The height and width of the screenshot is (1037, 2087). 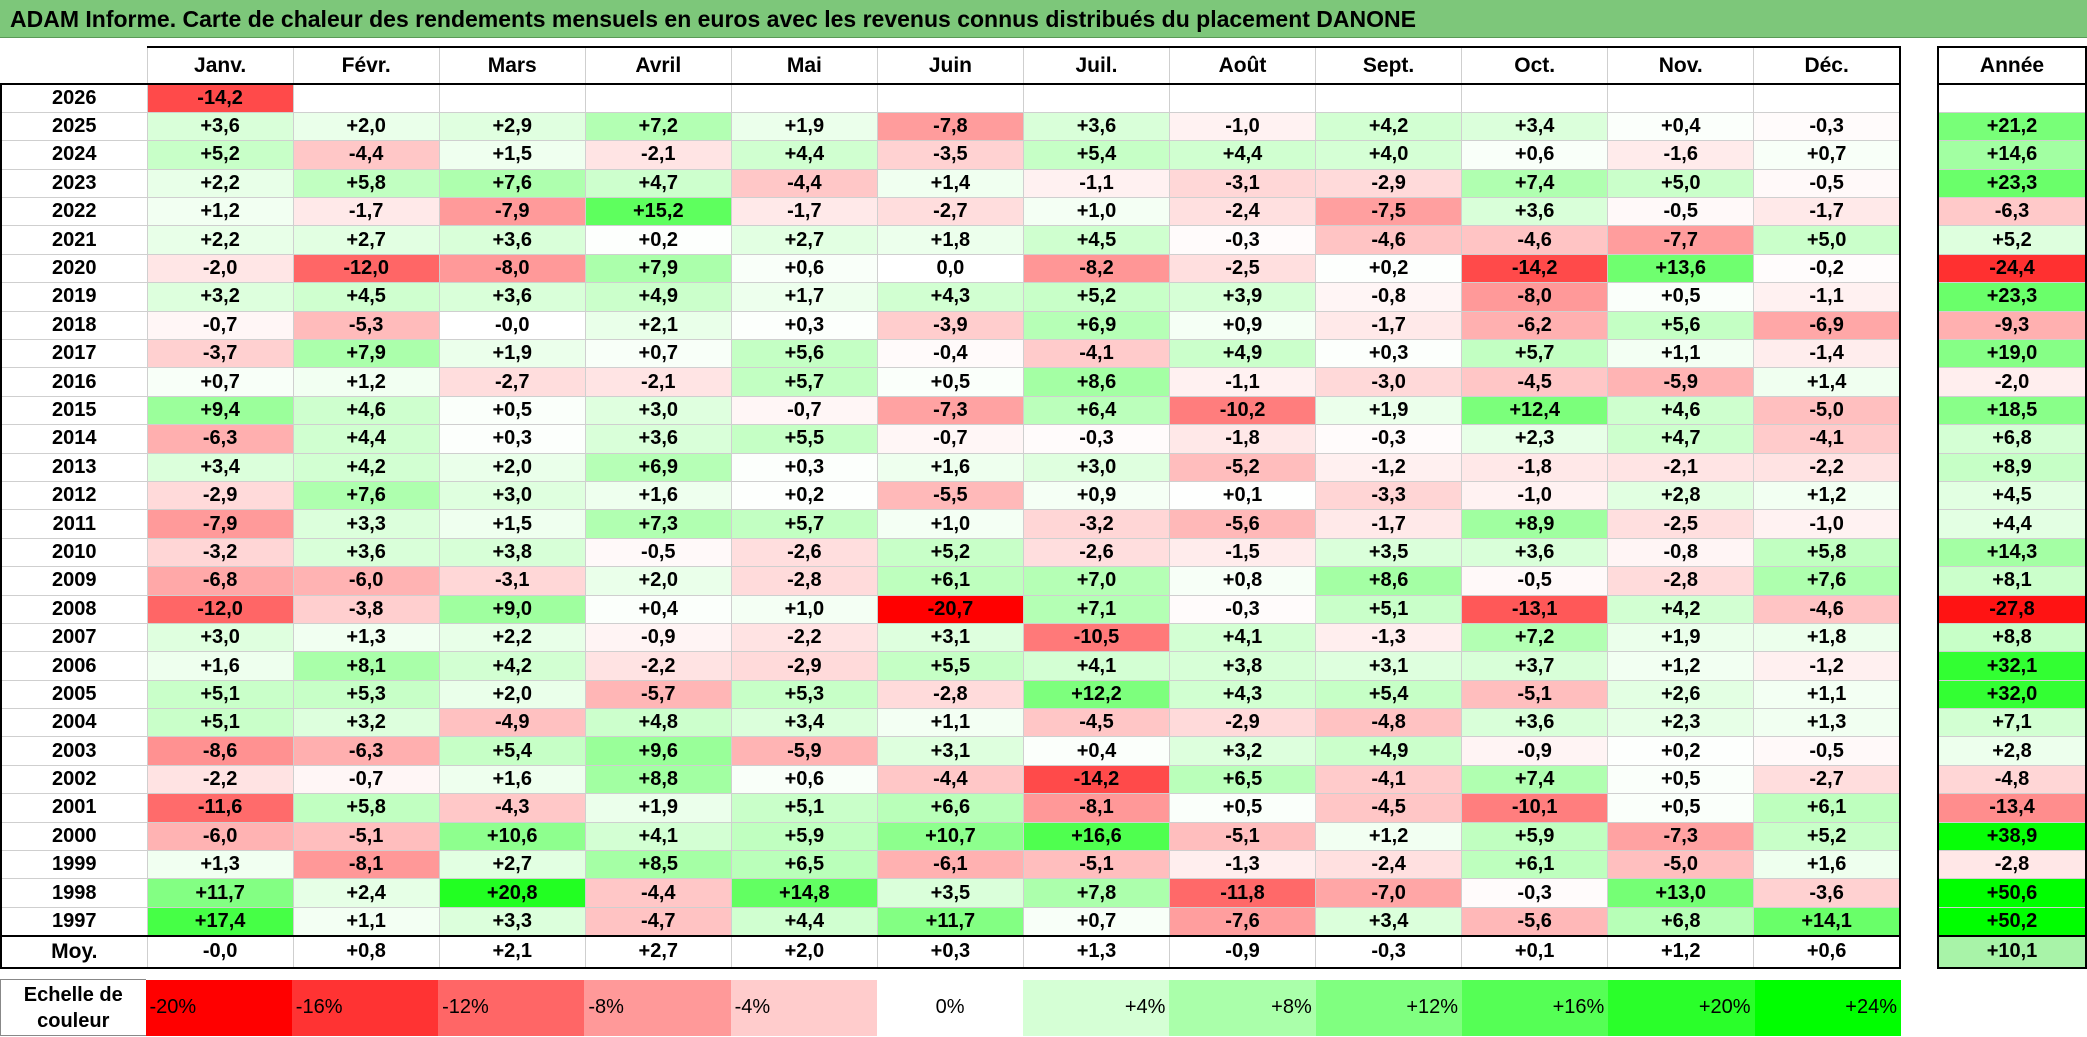 I want to click on heatmap-cell: +14,1, so click(x=1827, y=921).